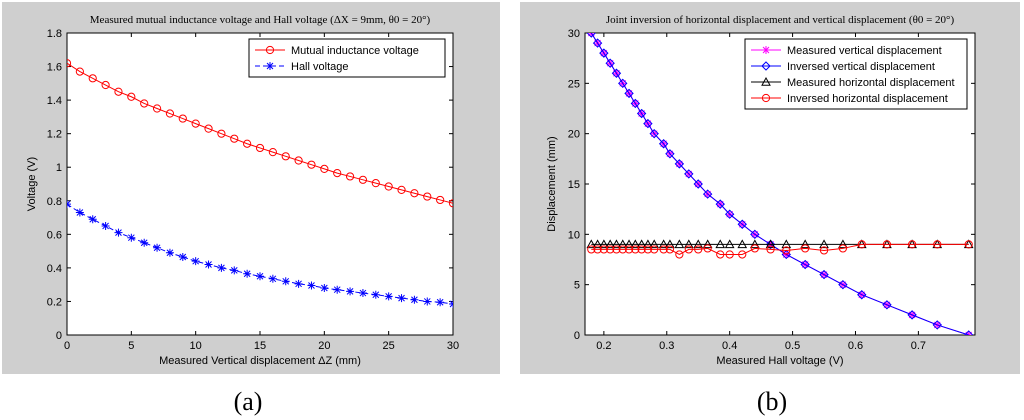 This screenshot has width=1024, height=420. Describe the element at coordinates (131, 346) in the screenshot. I see `chart-a-xtick-label: 5` at that location.